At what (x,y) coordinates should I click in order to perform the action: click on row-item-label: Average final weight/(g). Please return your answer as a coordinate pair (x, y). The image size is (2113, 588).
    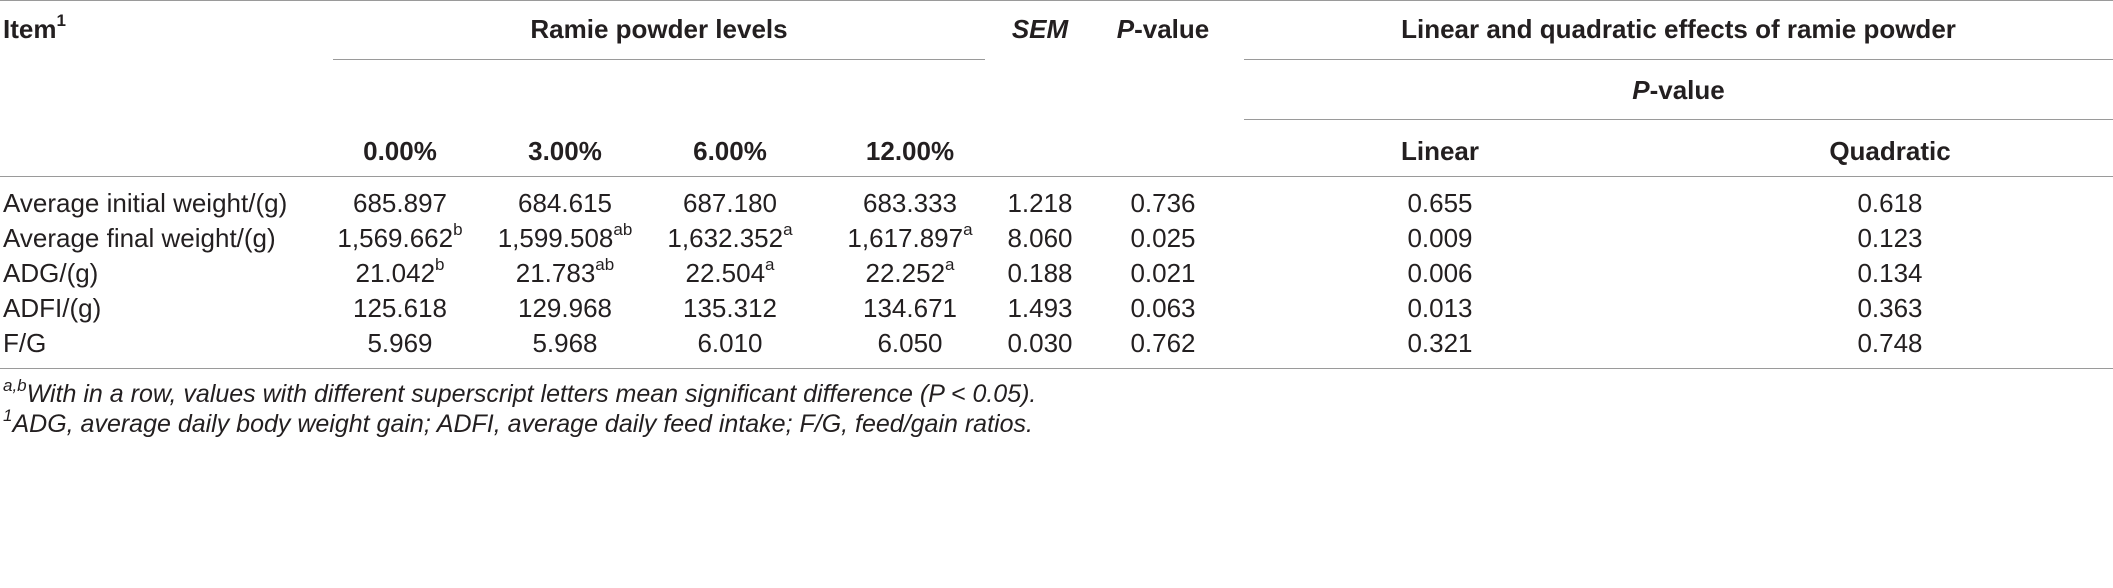
    Looking at the image, I should click on (139, 238).